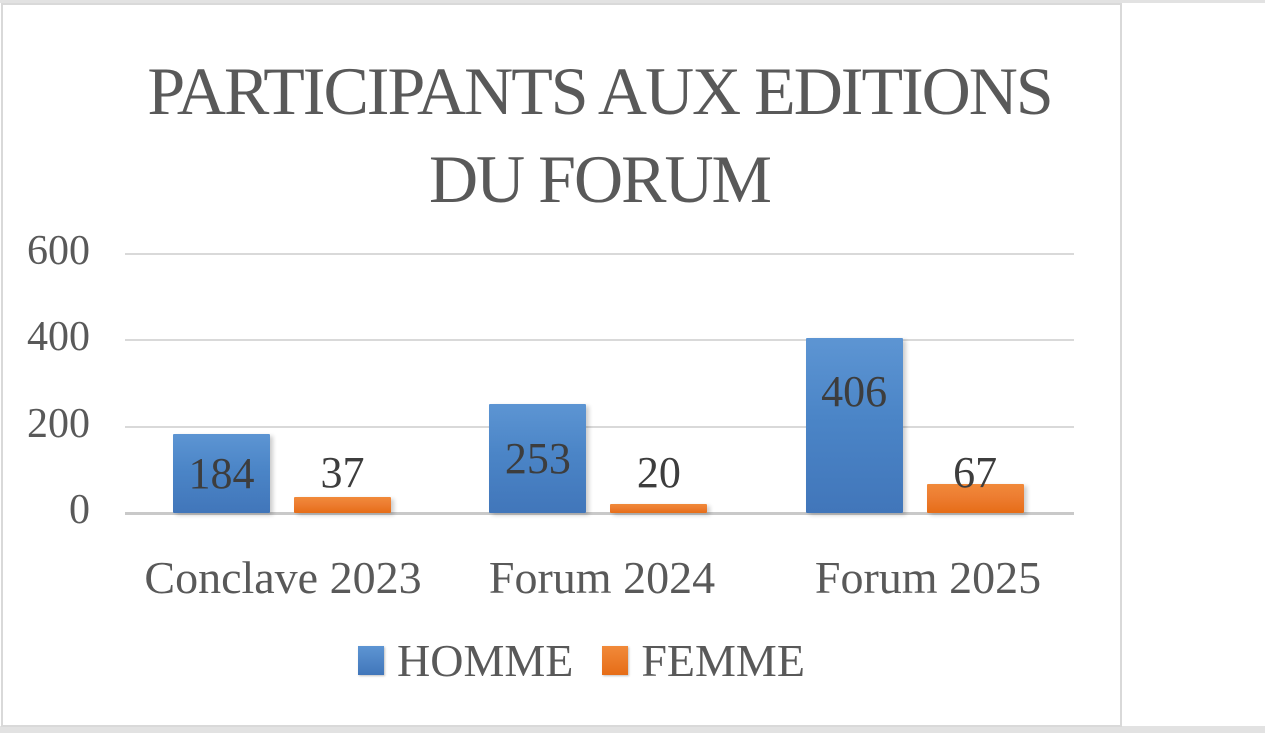 This screenshot has height=733, width=1265. Describe the element at coordinates (58, 337) in the screenshot. I see `y-tick-label-400: 400` at that location.